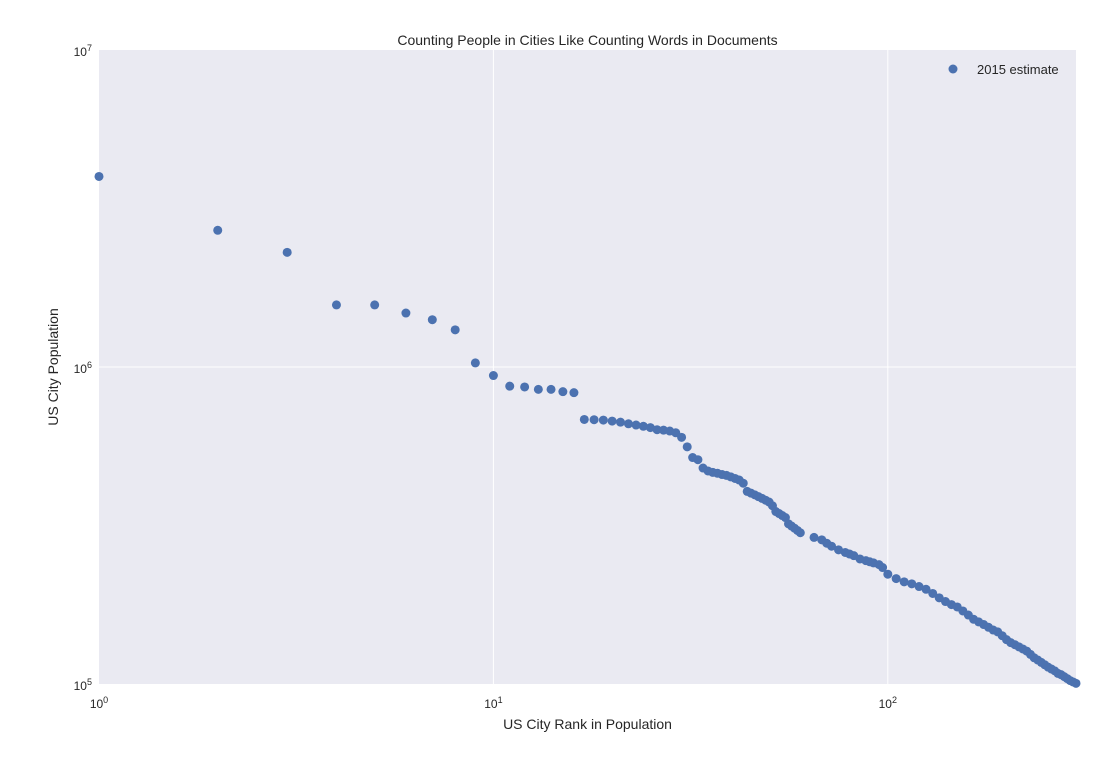 The height and width of the screenshot is (778, 1100). I want to click on y-tick-labels: 10⁵ 10⁶ 10⁷, so click(83, 368).